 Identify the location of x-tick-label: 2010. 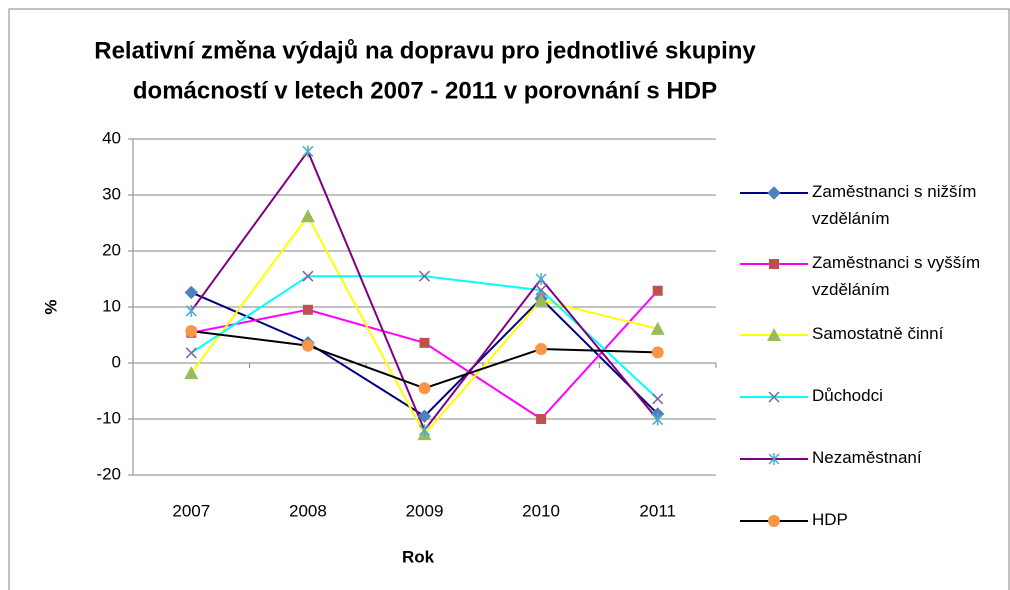
(541, 510).